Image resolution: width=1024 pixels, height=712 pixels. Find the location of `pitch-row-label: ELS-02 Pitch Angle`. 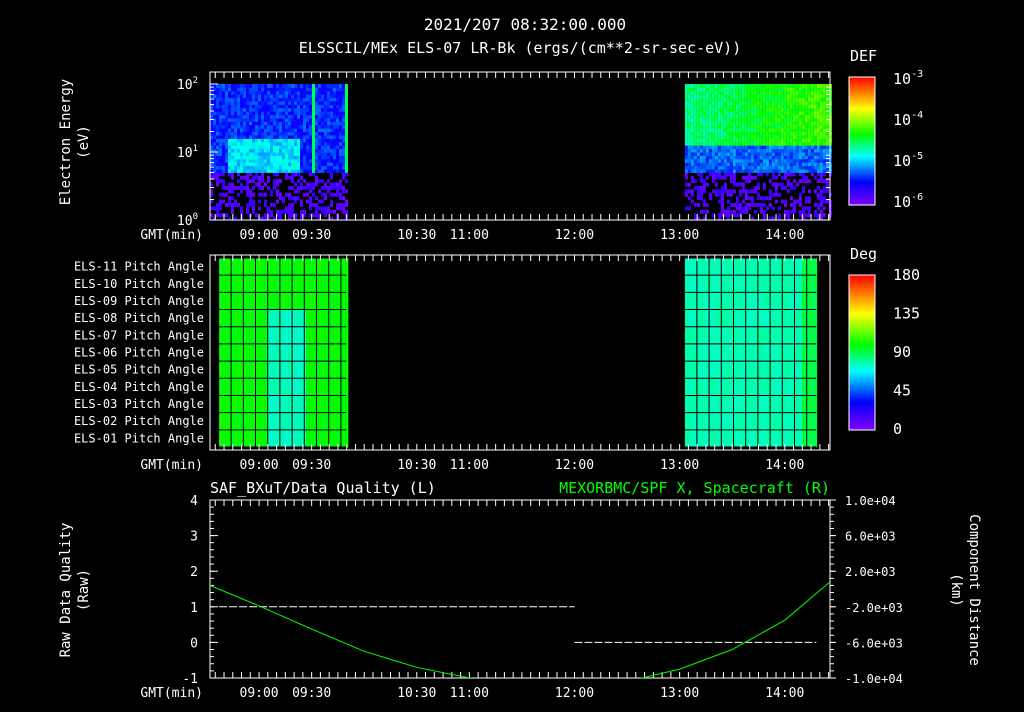

pitch-row-label: ELS-02 Pitch Angle is located at coordinates (139, 421).